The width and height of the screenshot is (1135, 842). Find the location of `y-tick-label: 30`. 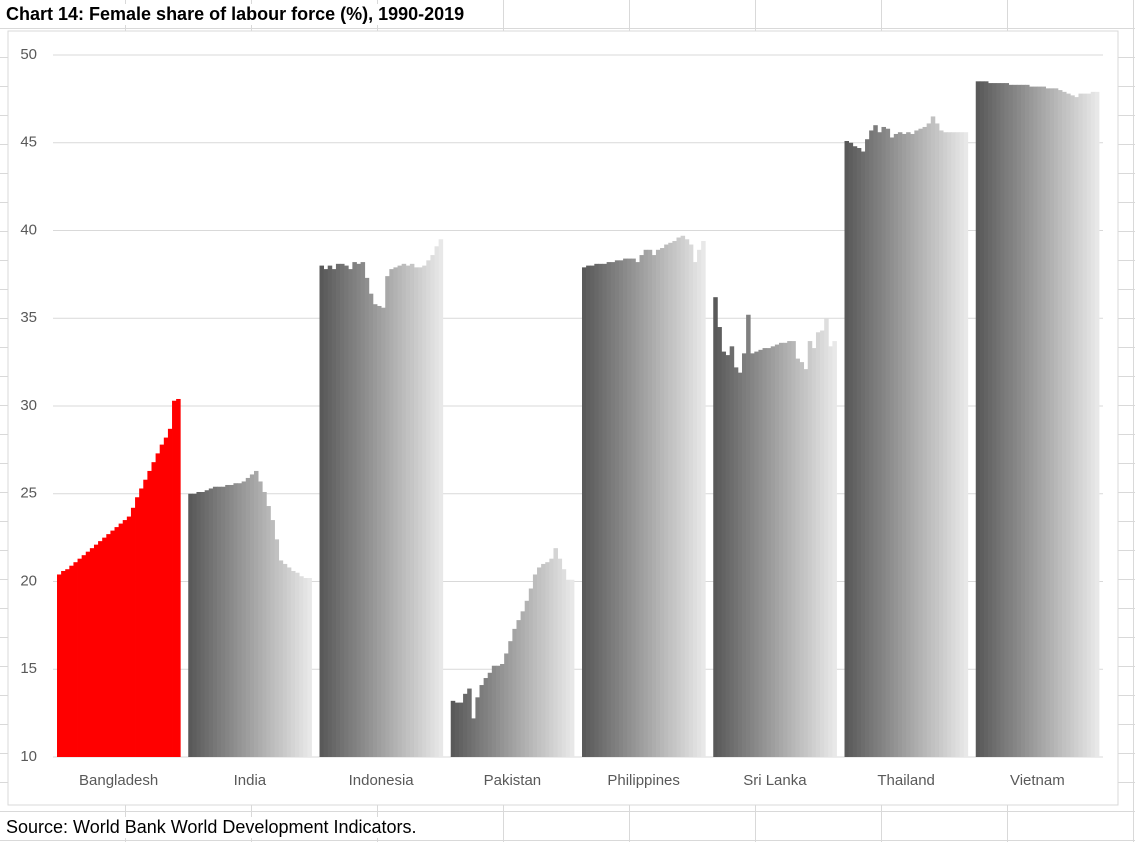

y-tick-label: 30 is located at coordinates (28, 405).